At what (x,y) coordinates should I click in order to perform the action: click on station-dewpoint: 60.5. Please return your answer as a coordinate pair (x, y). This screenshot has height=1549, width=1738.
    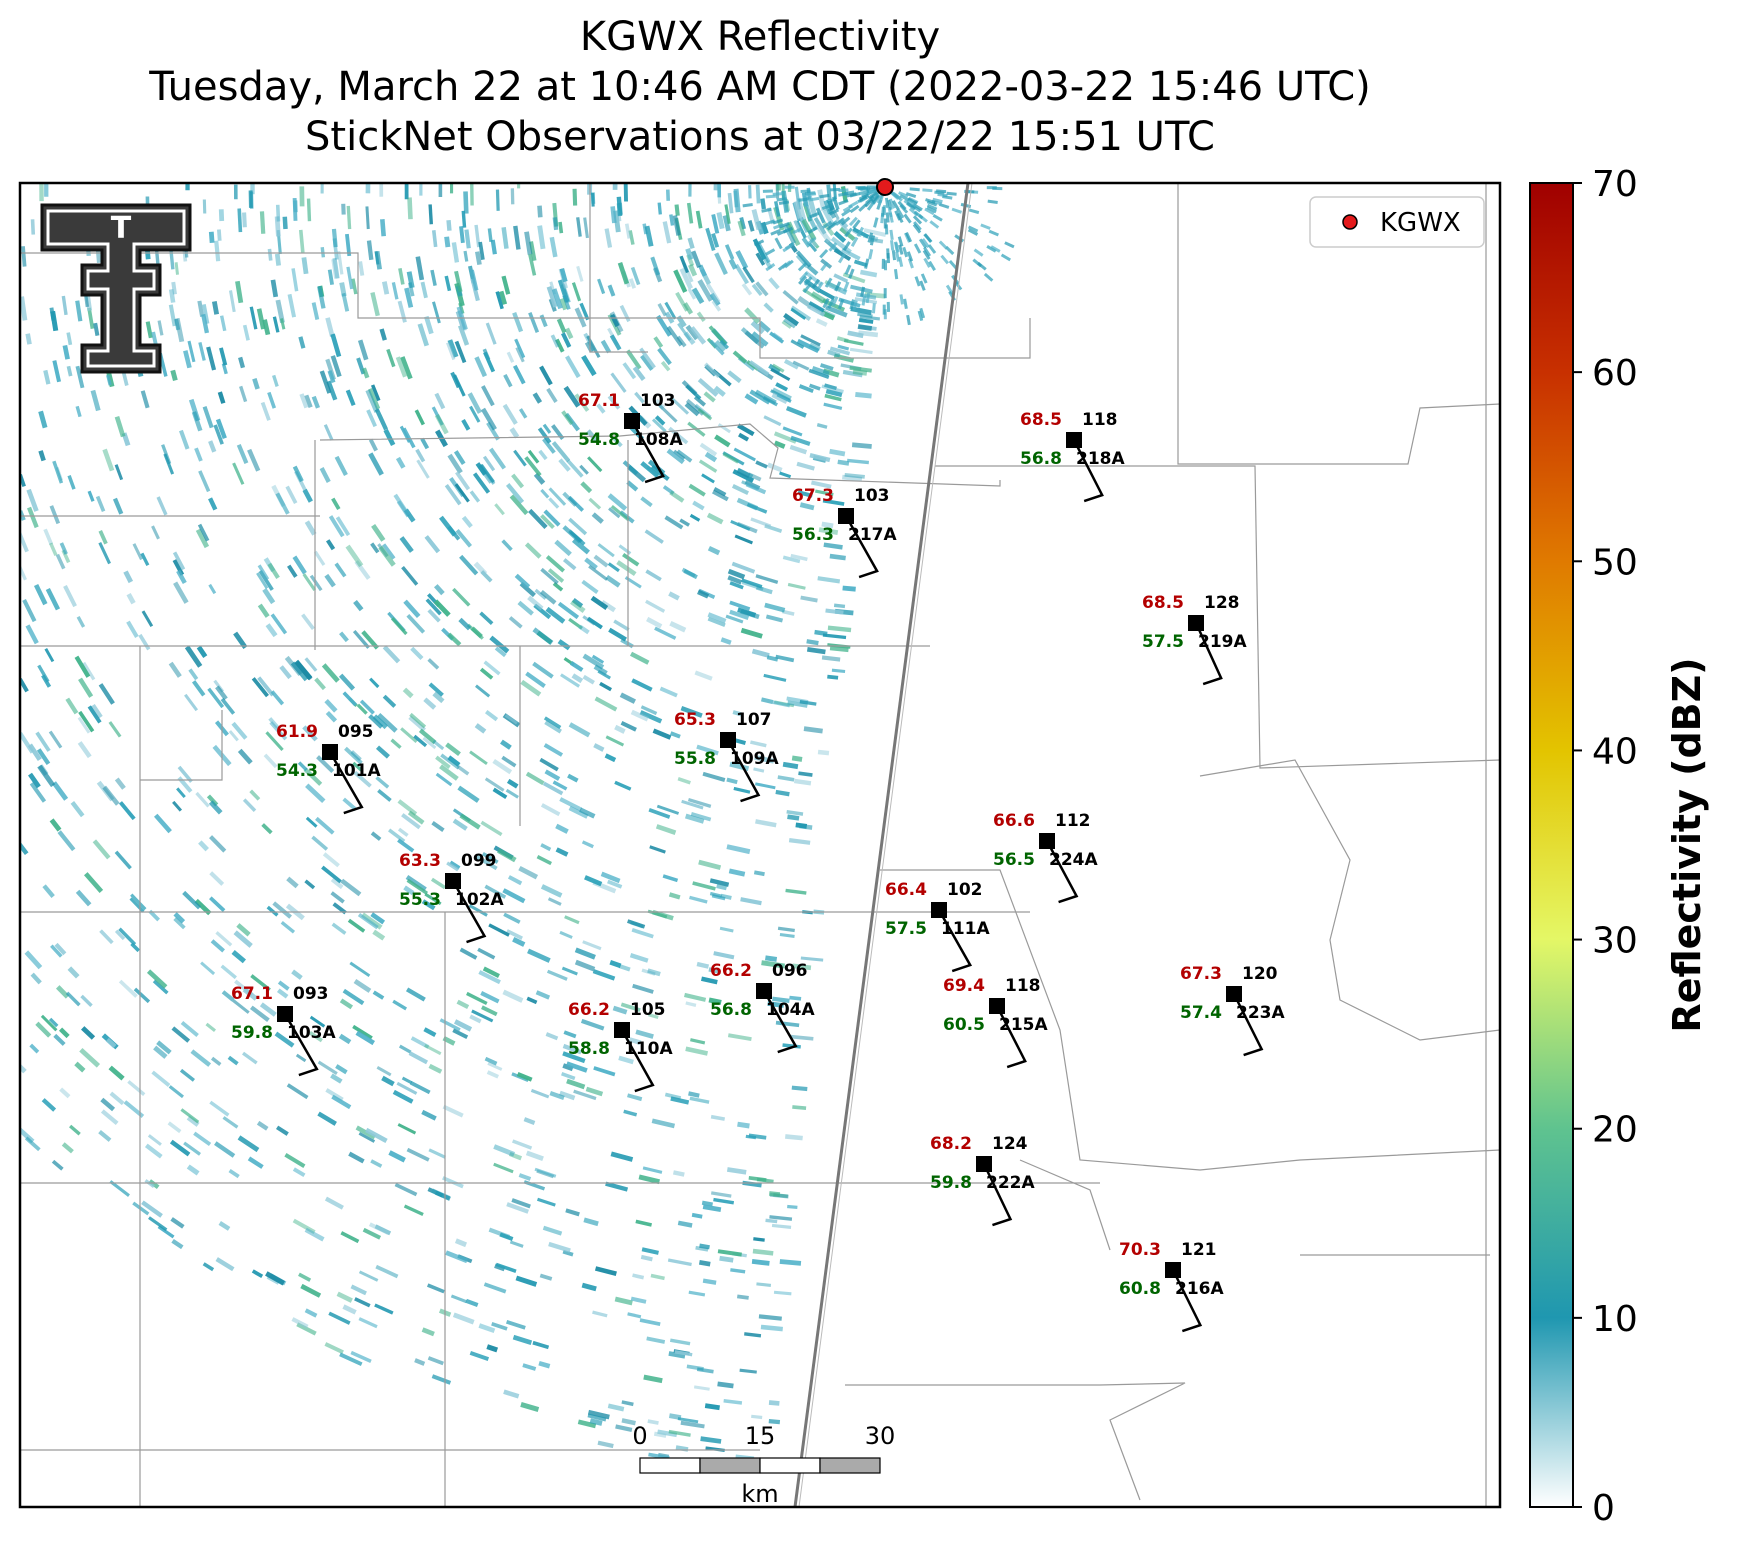
    Looking at the image, I should click on (964, 1025).